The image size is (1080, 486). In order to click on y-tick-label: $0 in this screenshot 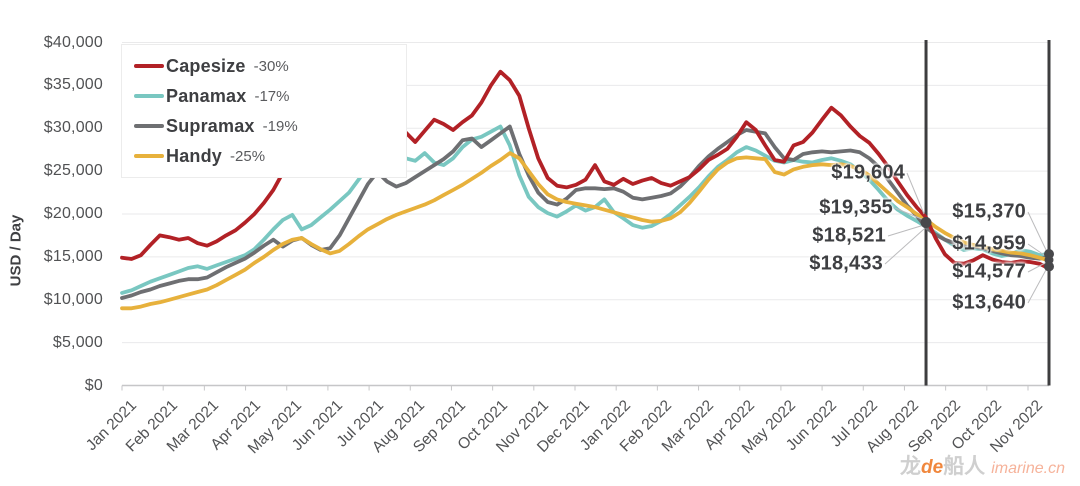, I will do `click(93, 385)`.